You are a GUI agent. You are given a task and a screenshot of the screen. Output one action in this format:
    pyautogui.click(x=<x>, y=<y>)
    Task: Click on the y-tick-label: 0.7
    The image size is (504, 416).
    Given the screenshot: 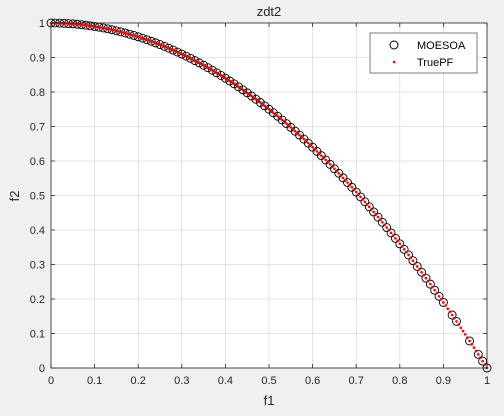 What is the action you would take?
    pyautogui.click(x=37, y=128)
    